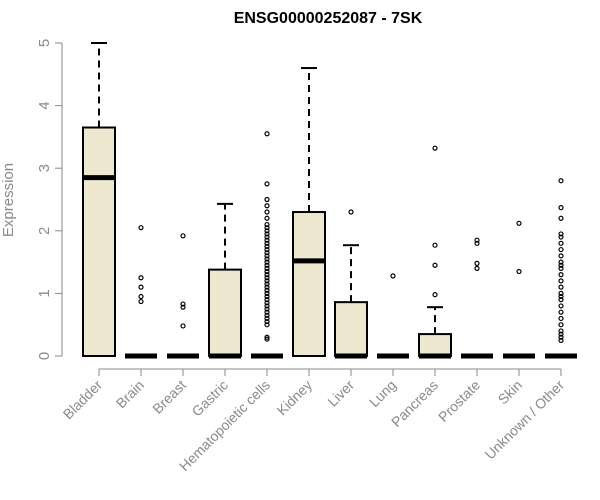 The width and height of the screenshot is (600, 500). What do you see at coordinates (44, 356) in the screenshot?
I see `y-tick-label: 0` at bounding box center [44, 356].